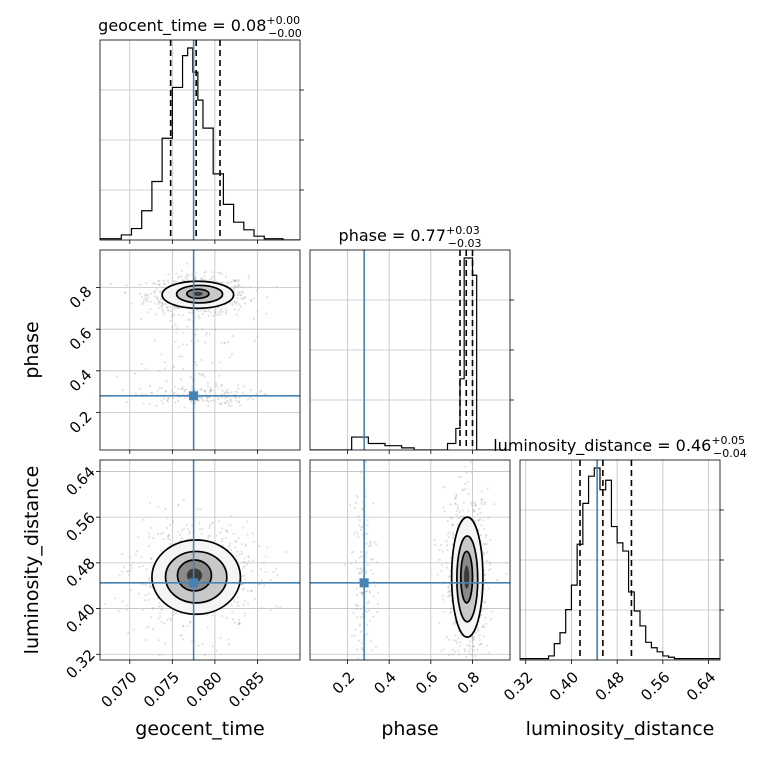 This screenshot has height=760, width=760. What do you see at coordinates (469, 683) in the screenshot?
I see `x-tick-label-phase: 0.8` at bounding box center [469, 683].